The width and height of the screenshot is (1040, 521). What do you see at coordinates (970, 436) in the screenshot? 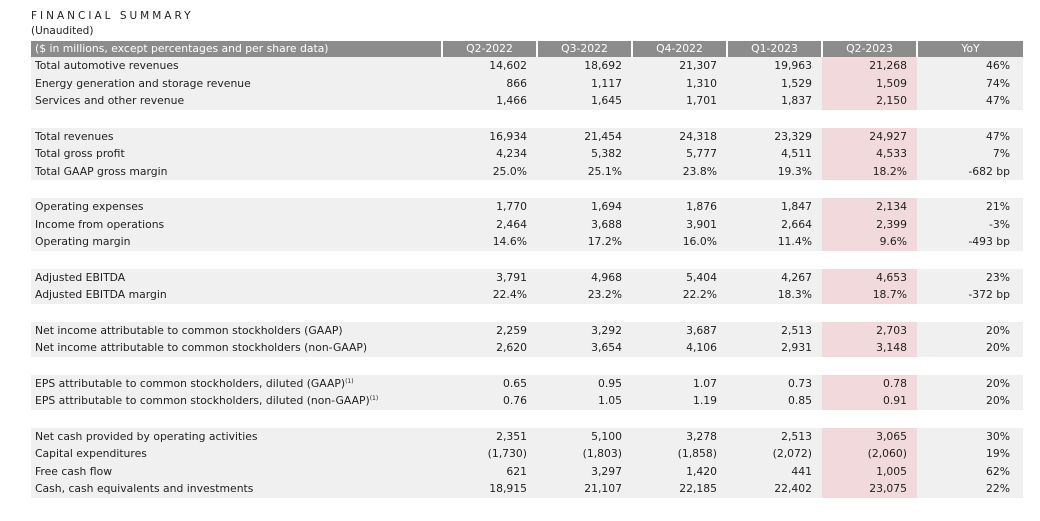
I see `value-yoy: 30%` at bounding box center [970, 436].